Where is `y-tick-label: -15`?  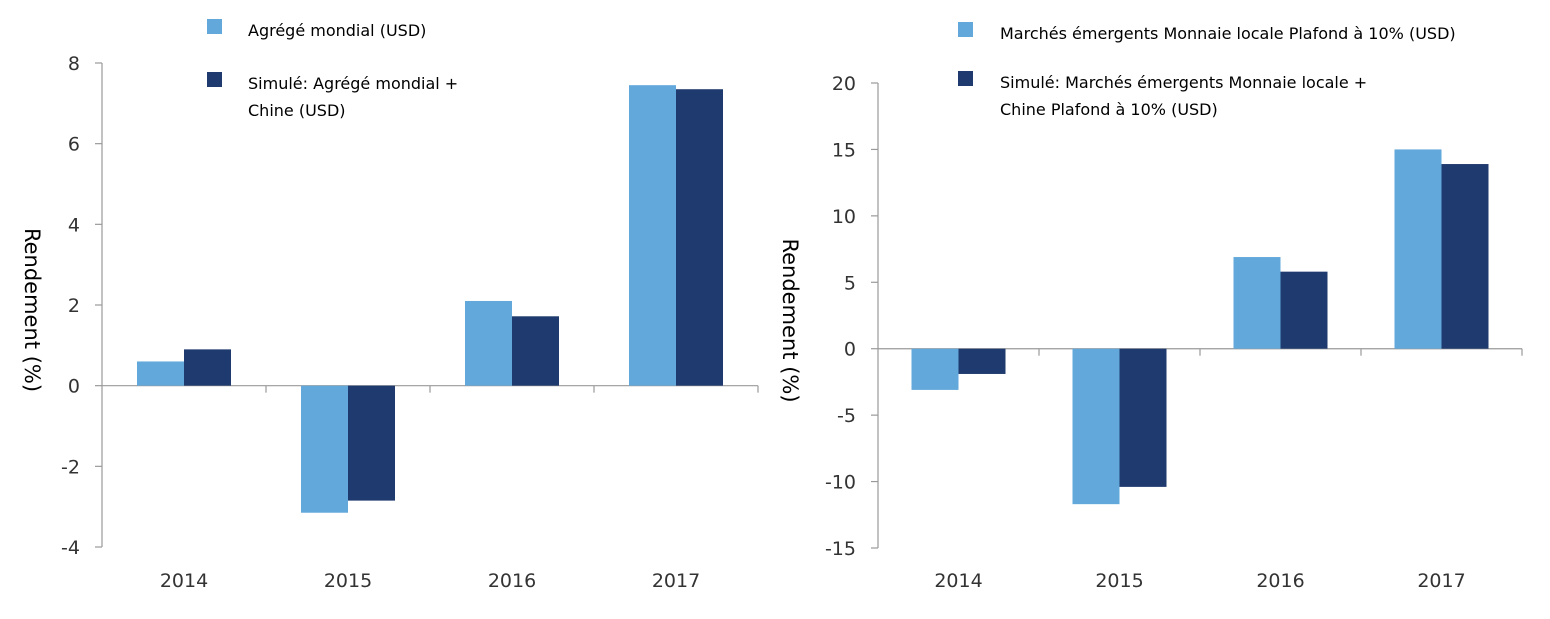 y-tick-label: -15 is located at coordinates (840, 549).